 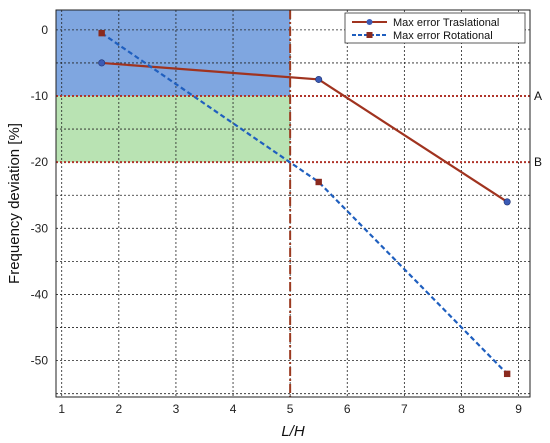 What do you see at coordinates (518, 409) in the screenshot?
I see `x-tick-label: 9` at bounding box center [518, 409].